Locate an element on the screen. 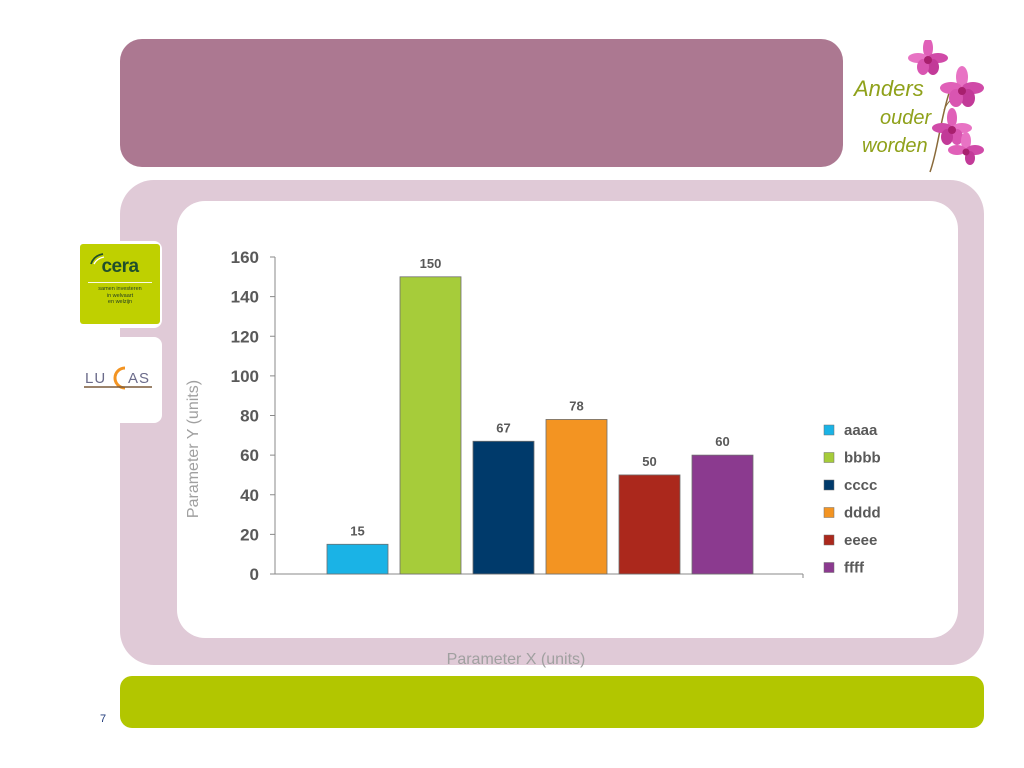 Image resolution: width=1024 pixels, height=768 pixels. legend-swatch-cccc is located at coordinates (829, 485).